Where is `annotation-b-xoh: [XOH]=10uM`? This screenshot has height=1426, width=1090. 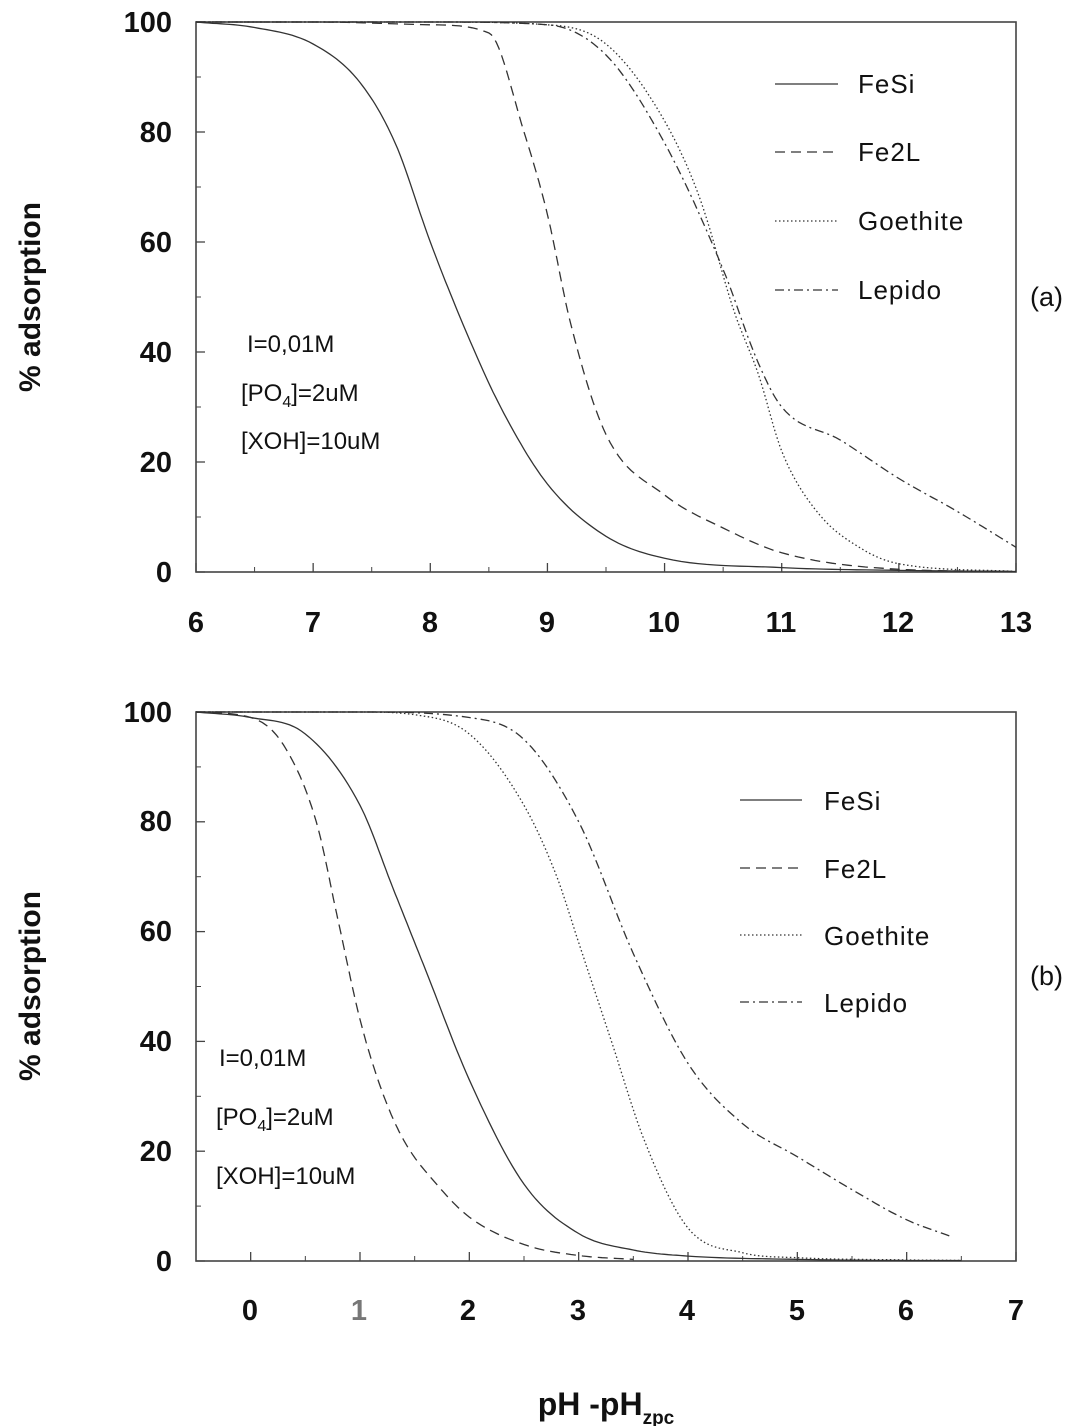 annotation-b-xoh: [XOH]=10uM is located at coordinates (285, 1176).